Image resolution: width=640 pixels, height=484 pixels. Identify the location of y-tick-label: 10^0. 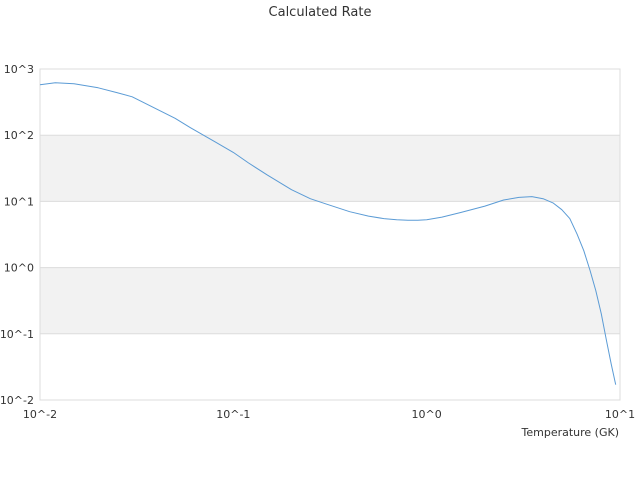
(19, 268).